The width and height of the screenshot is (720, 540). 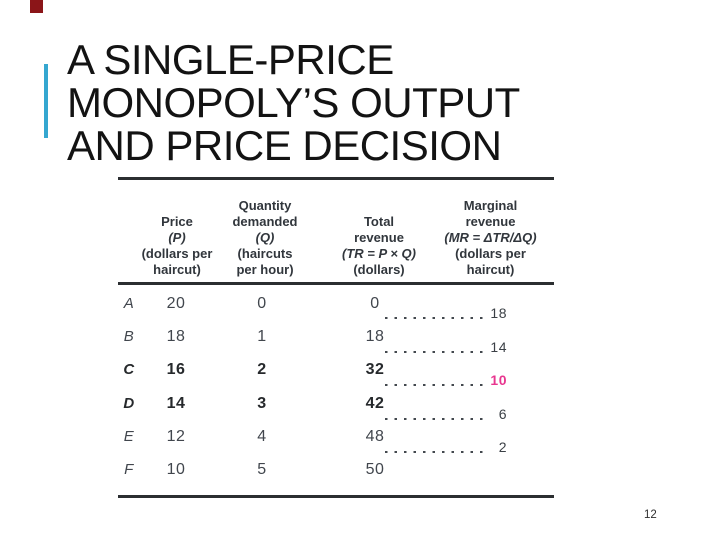 What do you see at coordinates (337, 337) in the screenshot?
I see `table-row: B 18 1 18` at bounding box center [337, 337].